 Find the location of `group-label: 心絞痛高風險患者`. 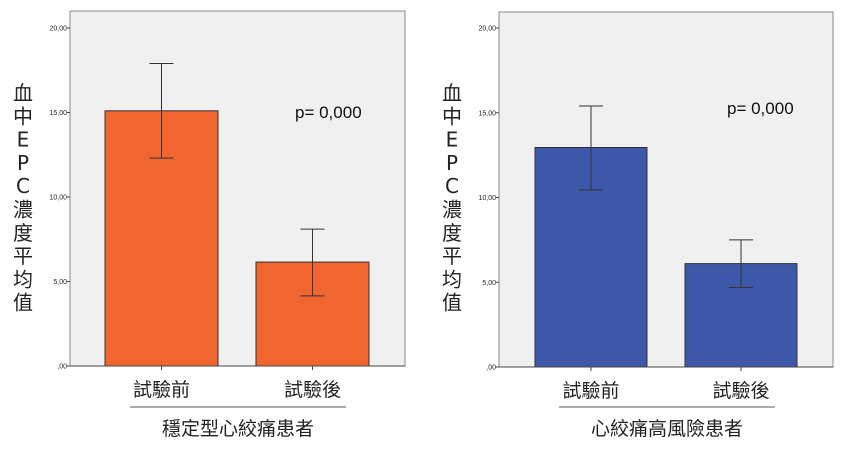

group-label: 心絞痛高風險患者 is located at coordinates (667, 429).